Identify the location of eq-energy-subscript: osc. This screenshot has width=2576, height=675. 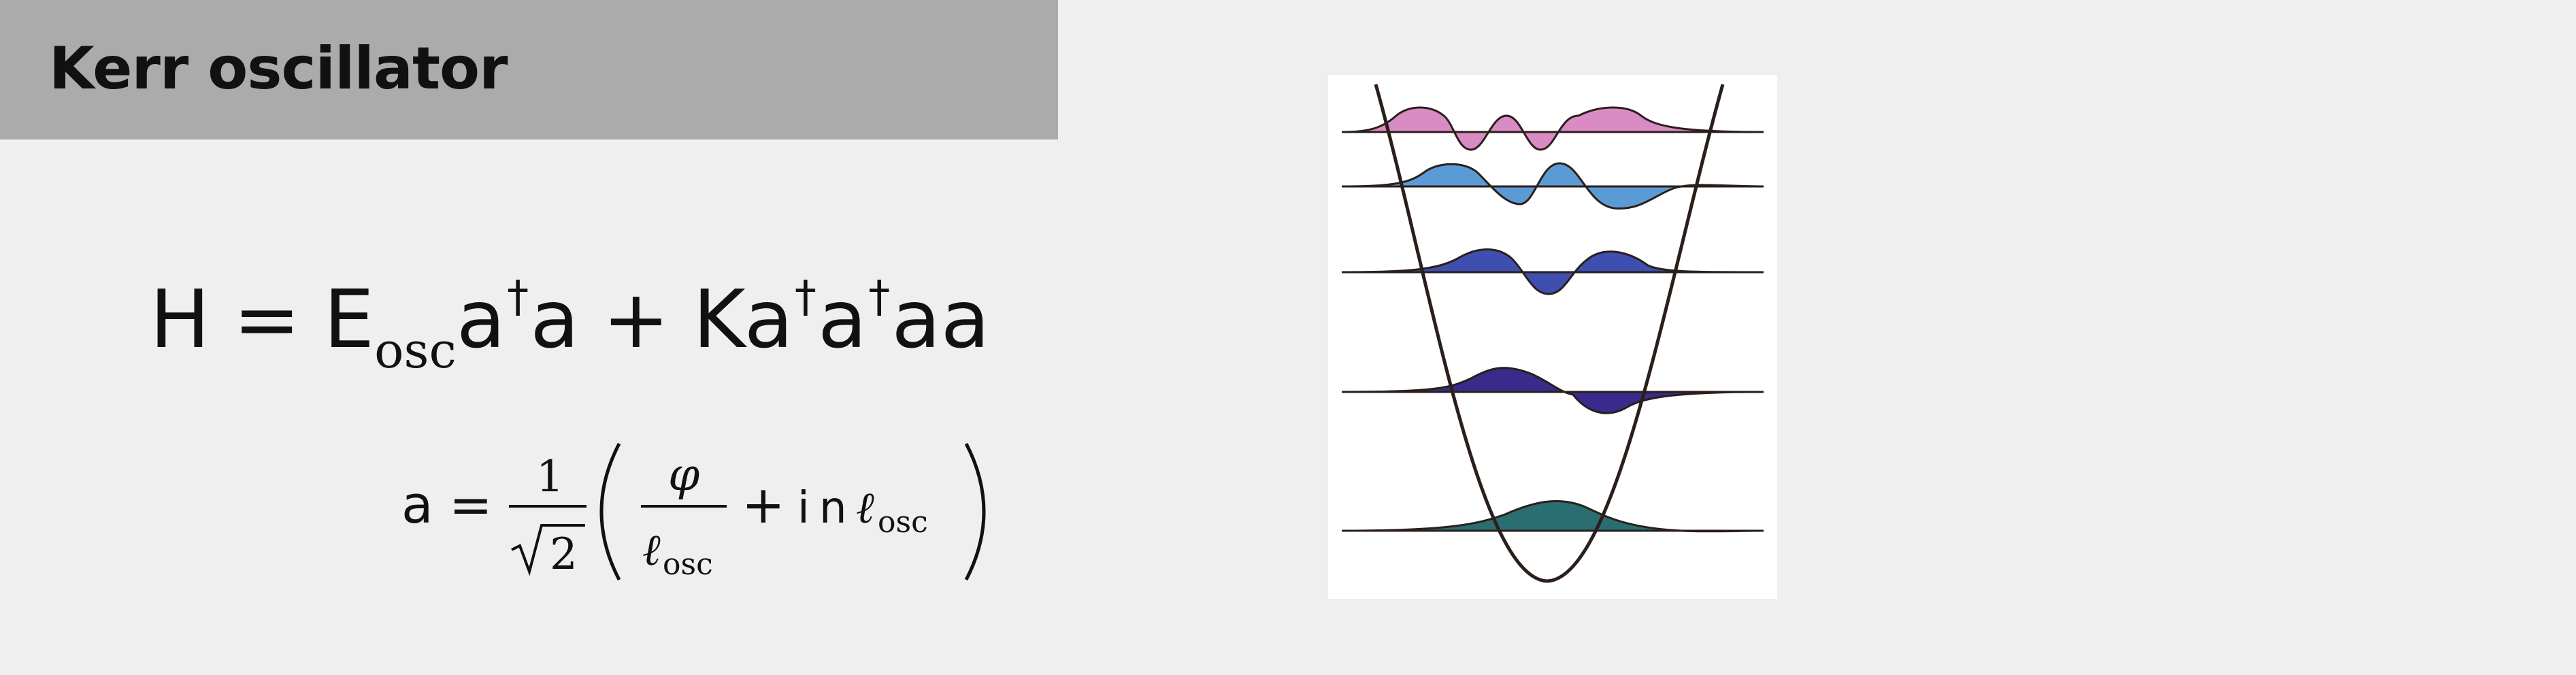
(416, 350).